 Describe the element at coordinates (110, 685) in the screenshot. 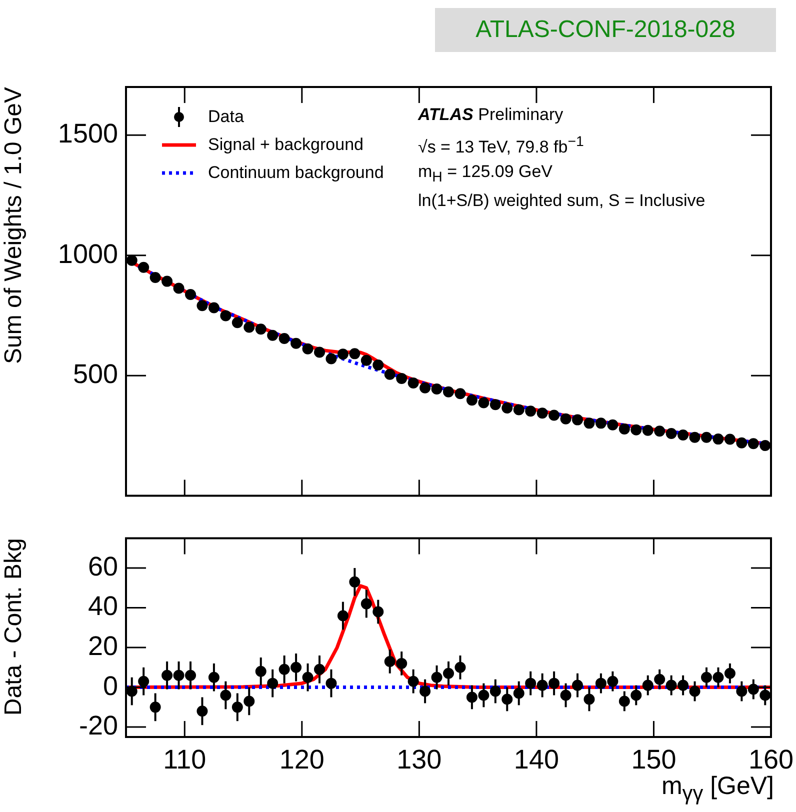

I see `y-tick-label: 0` at that location.